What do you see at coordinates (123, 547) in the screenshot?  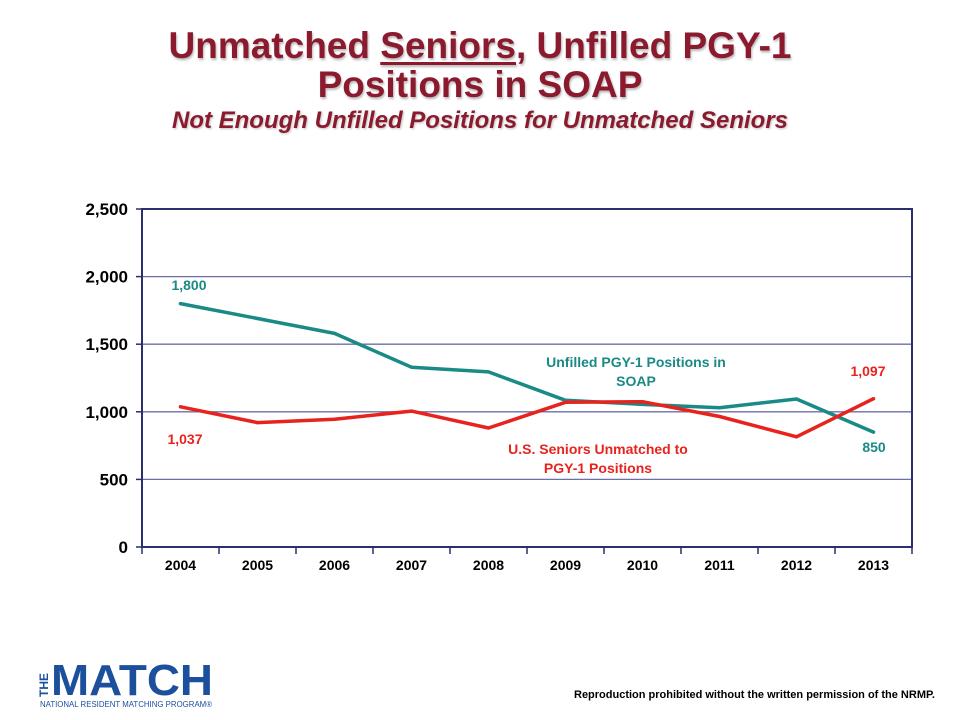 I see `y-tick-label: 0` at bounding box center [123, 547].